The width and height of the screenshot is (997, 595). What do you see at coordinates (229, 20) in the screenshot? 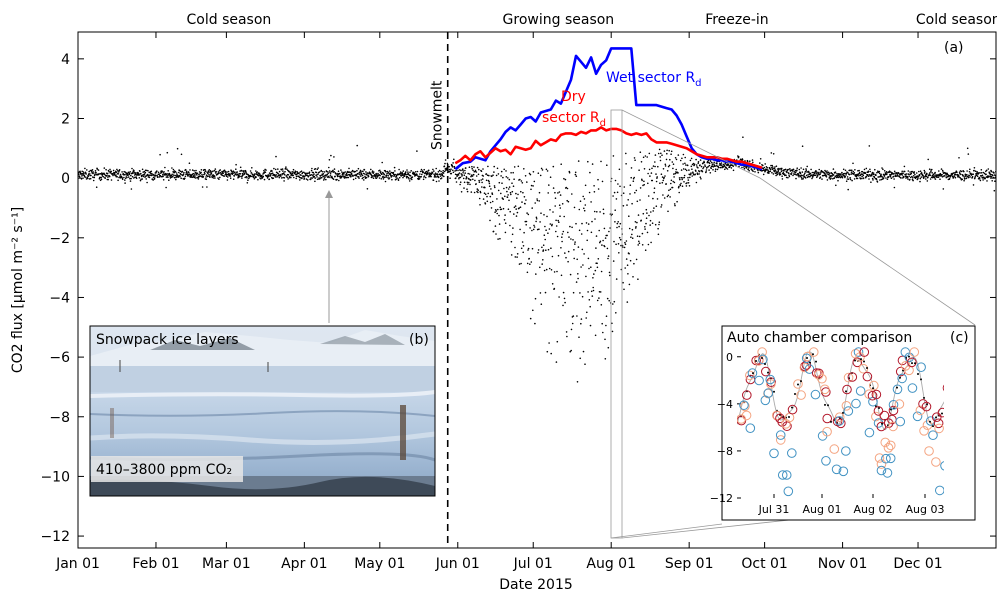
I see `season-label: Cold season` at bounding box center [229, 20].